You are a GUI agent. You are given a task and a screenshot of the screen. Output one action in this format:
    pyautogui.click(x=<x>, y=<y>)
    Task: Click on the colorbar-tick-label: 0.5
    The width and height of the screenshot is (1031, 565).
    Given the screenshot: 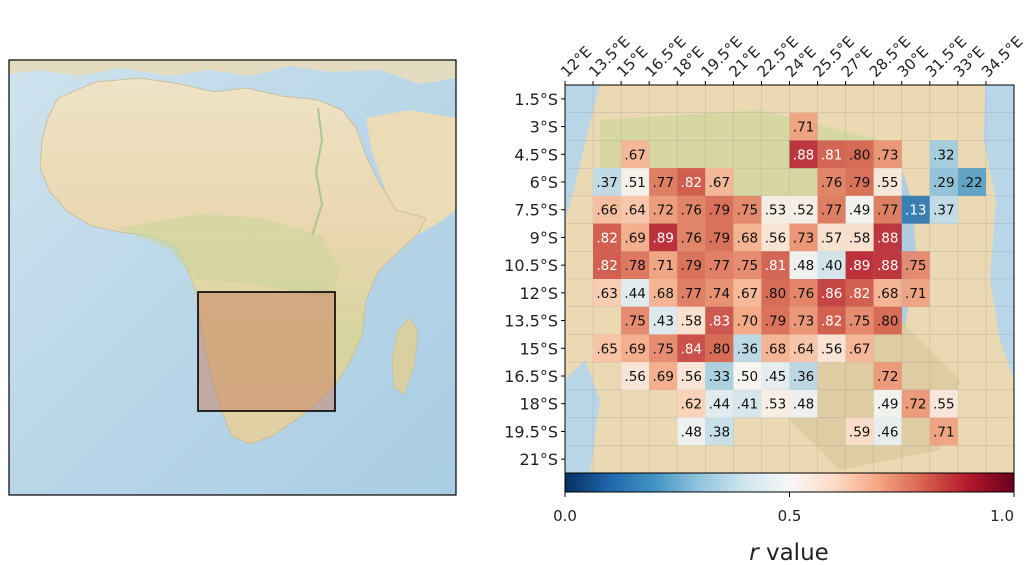 What is the action you would take?
    pyautogui.click(x=790, y=516)
    